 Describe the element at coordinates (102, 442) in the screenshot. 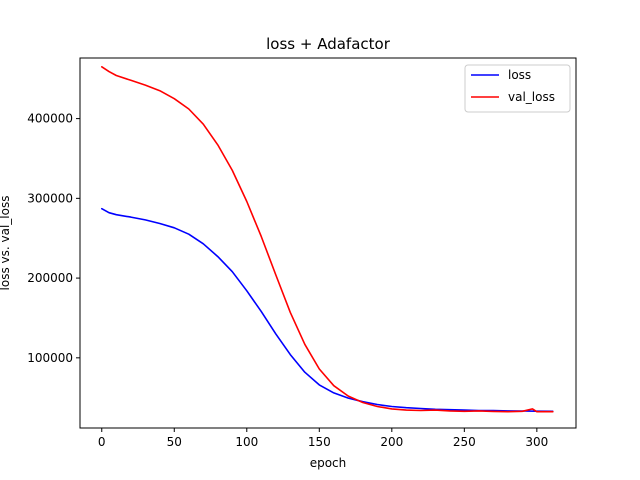

I see `x-tick-label: 0` at that location.